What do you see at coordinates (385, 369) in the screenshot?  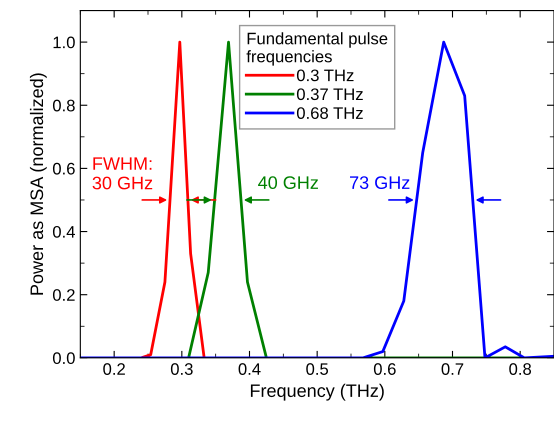 I see `x-tick-label: 0.6` at bounding box center [385, 369].